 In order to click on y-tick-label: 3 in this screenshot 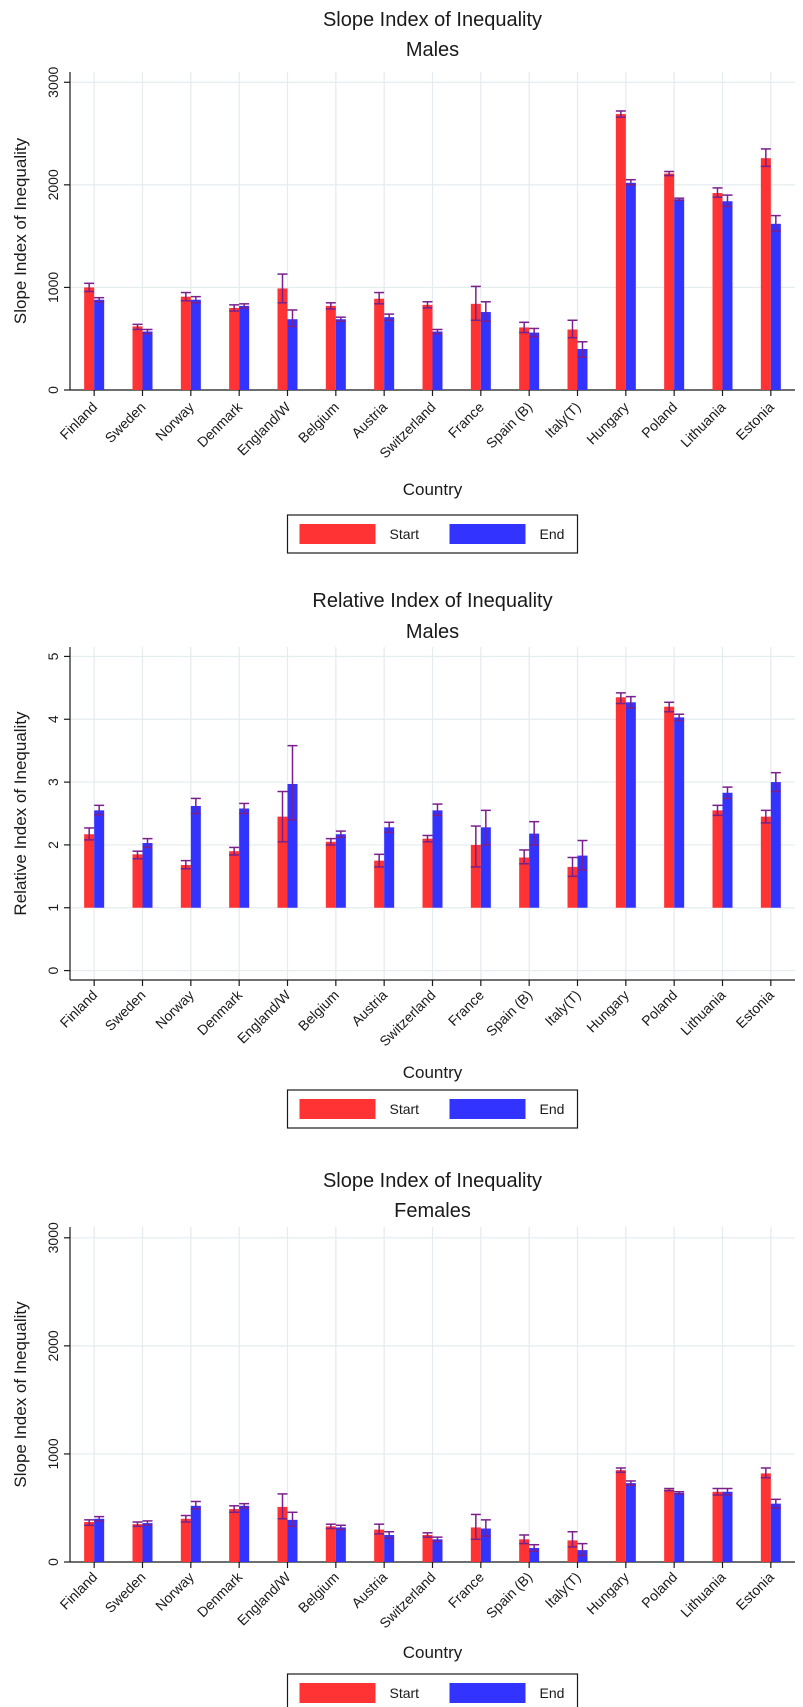, I will do `click(53, 782)`.